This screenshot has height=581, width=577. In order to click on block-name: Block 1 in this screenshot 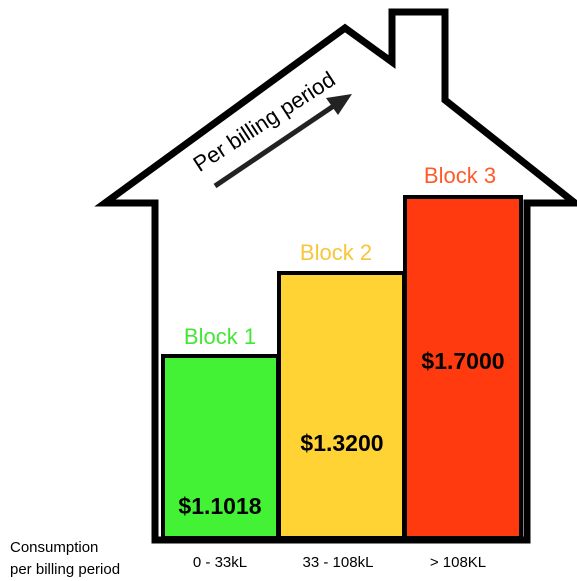, I will do `click(220, 336)`.